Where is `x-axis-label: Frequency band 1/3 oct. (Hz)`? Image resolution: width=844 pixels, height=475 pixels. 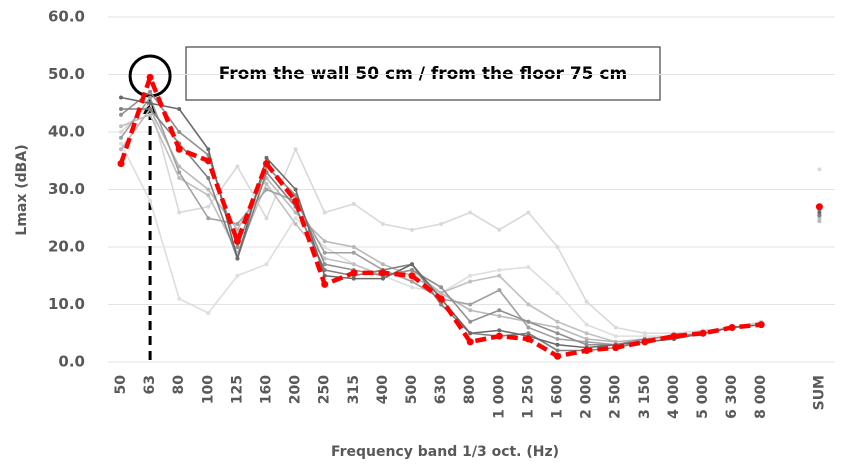 x-axis-label: Frequency band 1/3 oct. (Hz) is located at coordinates (445, 452).